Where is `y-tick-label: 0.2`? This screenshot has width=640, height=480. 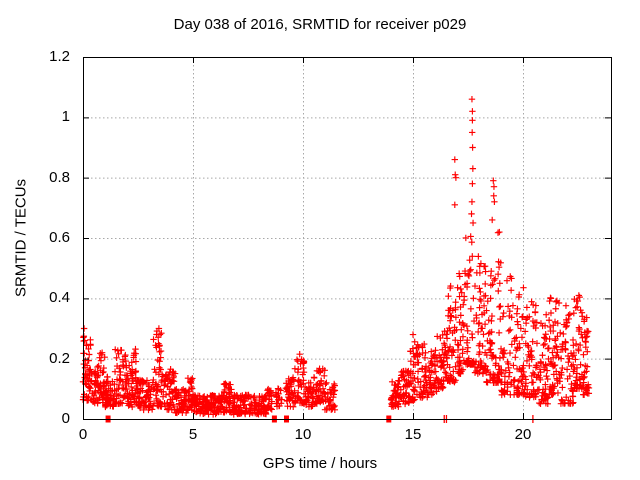 y-tick-label: 0.2 is located at coordinates (59, 358).